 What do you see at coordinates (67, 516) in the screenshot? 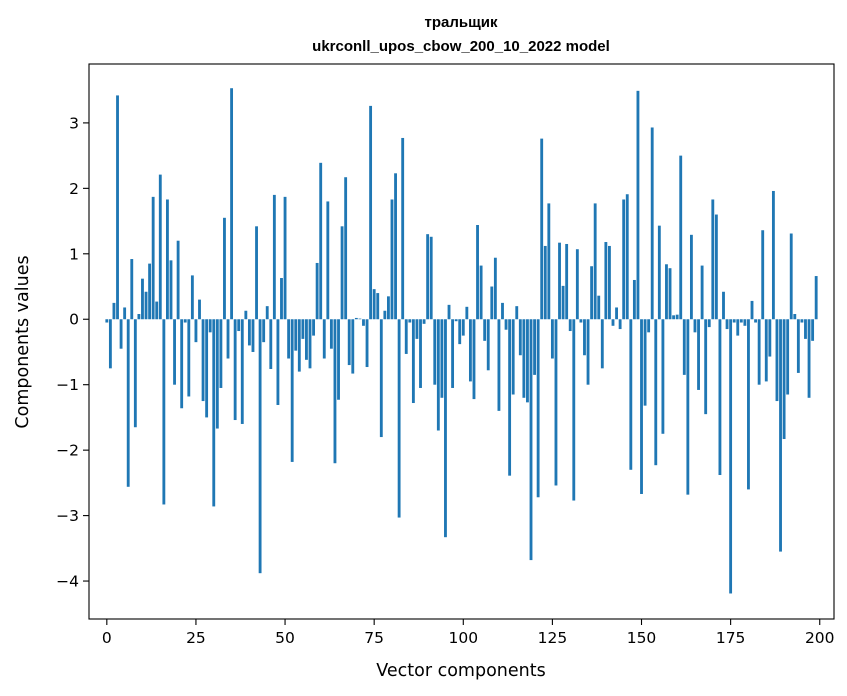
I see `y-tick-label: −3` at bounding box center [67, 516].